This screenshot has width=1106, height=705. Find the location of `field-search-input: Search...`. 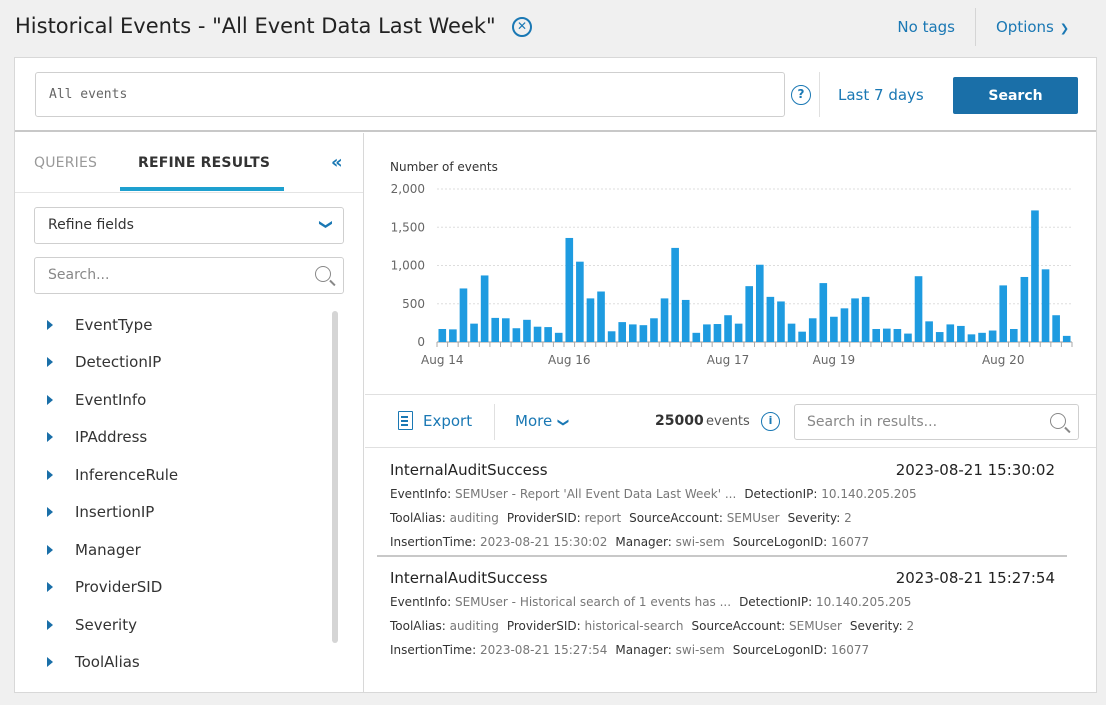

field-search-input: Search... is located at coordinates (189, 275).